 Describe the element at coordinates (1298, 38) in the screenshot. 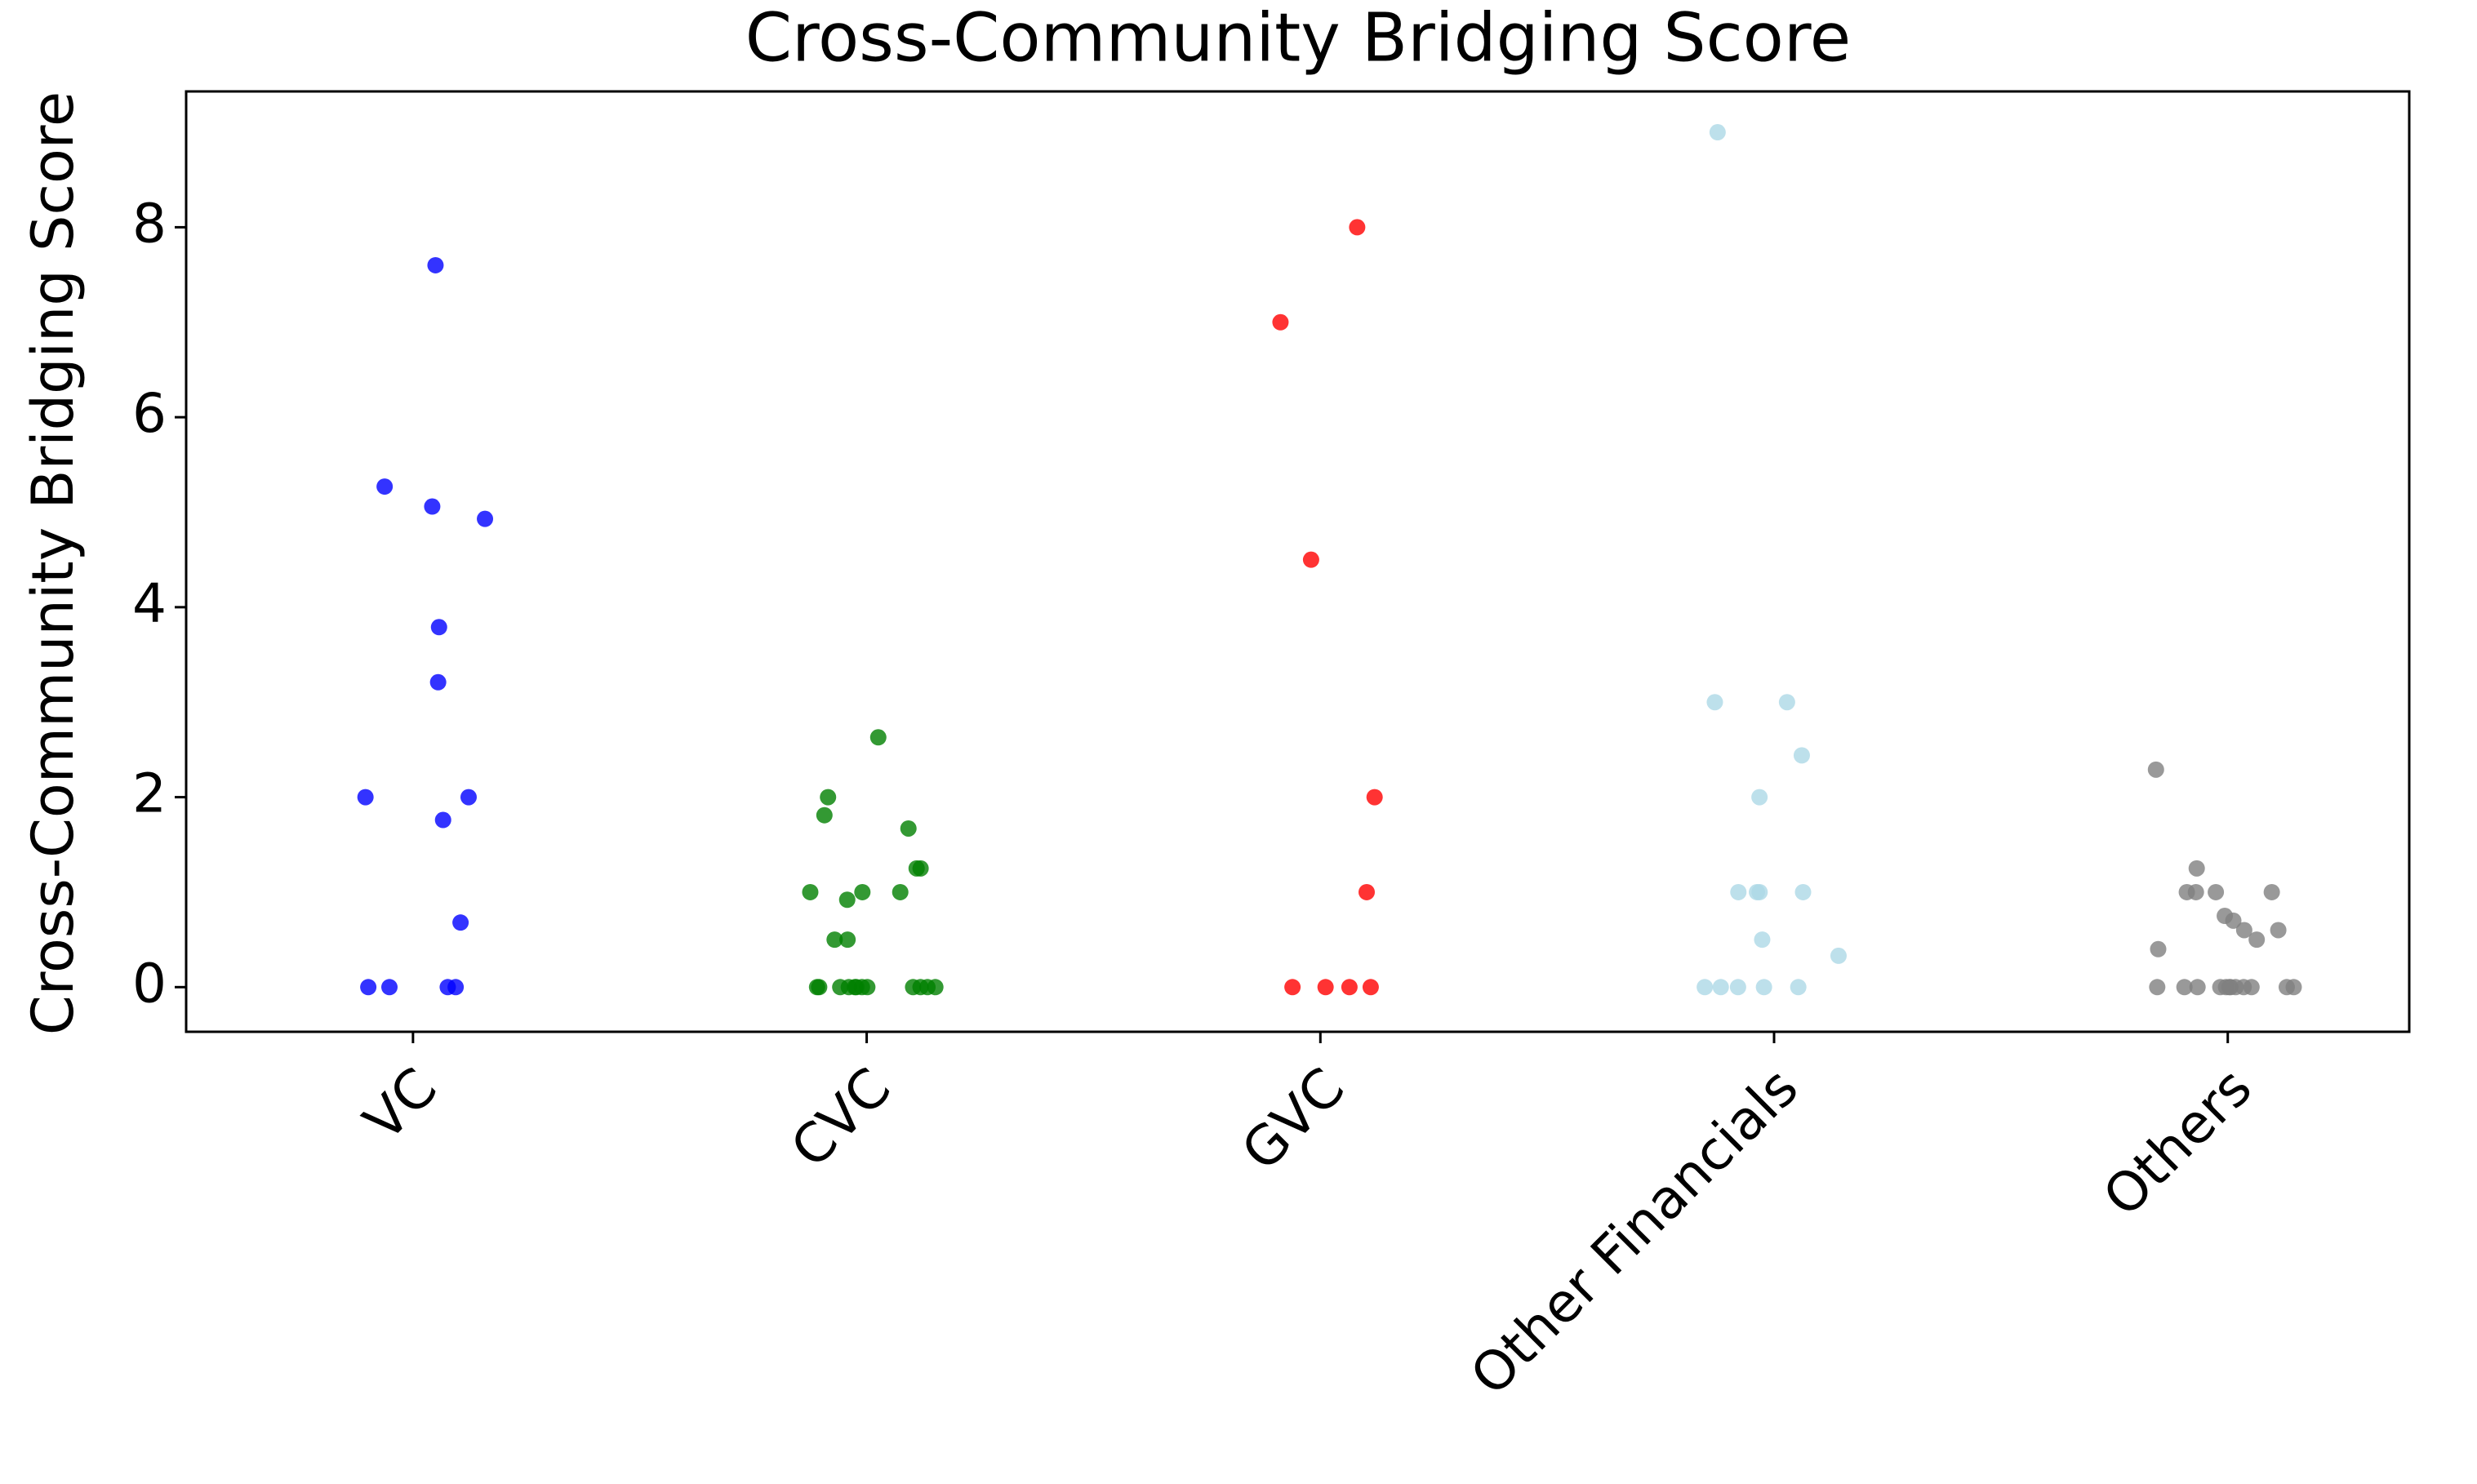

I see `chart-title: Cross-Community Bridging Score` at that location.